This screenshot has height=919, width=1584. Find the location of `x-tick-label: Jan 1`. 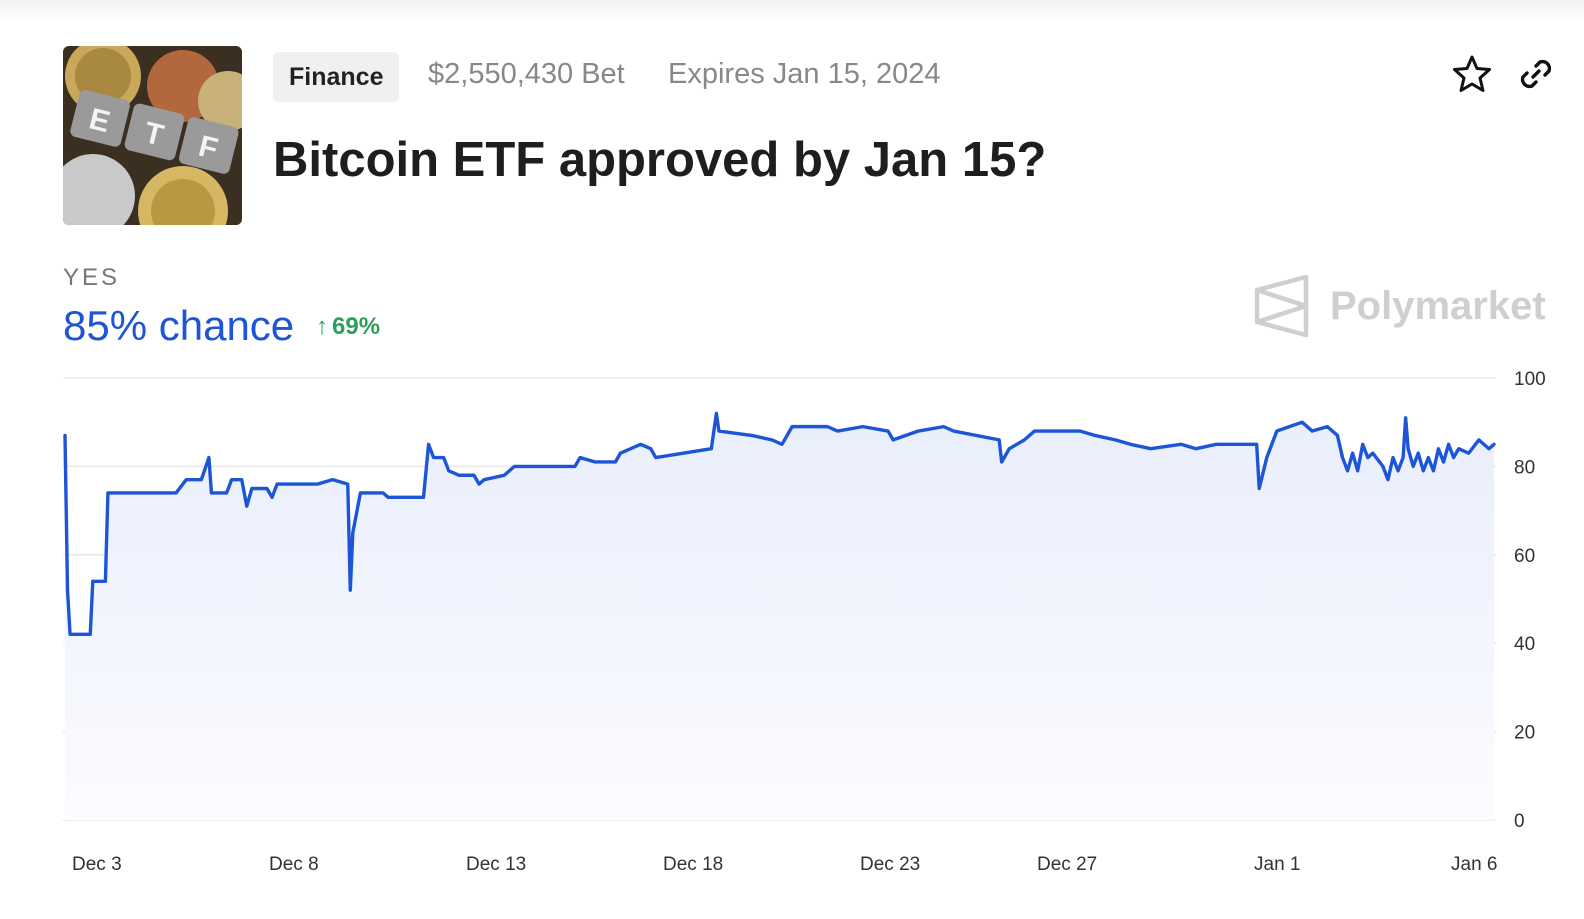

x-tick-label: Jan 1 is located at coordinates (1277, 864).